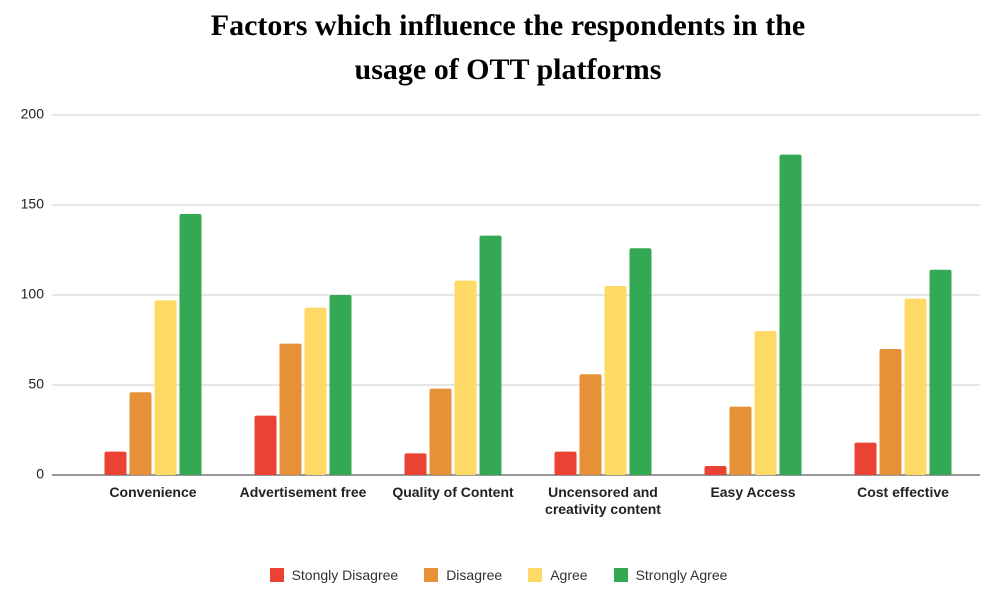 The width and height of the screenshot is (997, 591). Describe the element at coordinates (33, 114) in the screenshot. I see `y-tick-label: 200` at that location.